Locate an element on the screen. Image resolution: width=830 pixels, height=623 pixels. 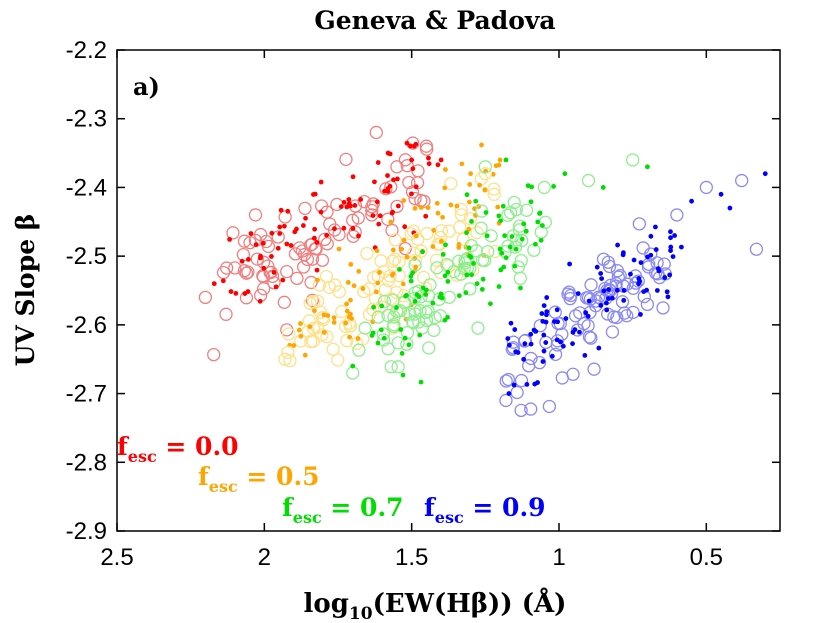
y-tick-label: -2.4 is located at coordinates (86, 187).